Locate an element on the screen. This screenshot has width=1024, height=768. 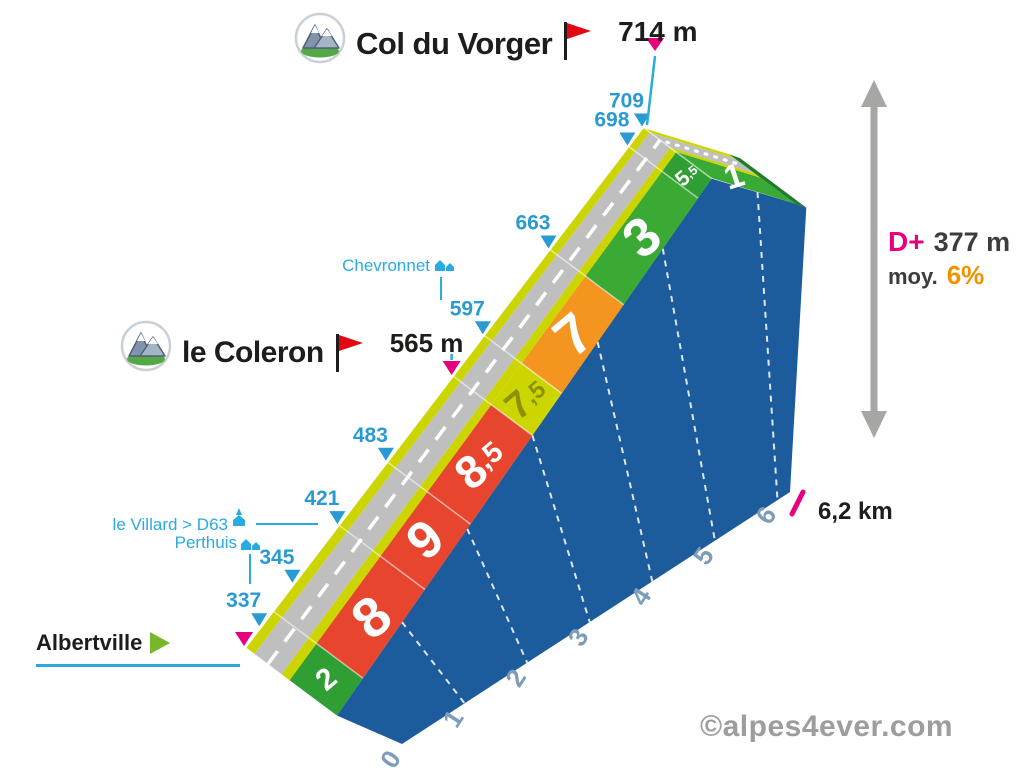
gain-value: 377 m is located at coordinates (972, 242).